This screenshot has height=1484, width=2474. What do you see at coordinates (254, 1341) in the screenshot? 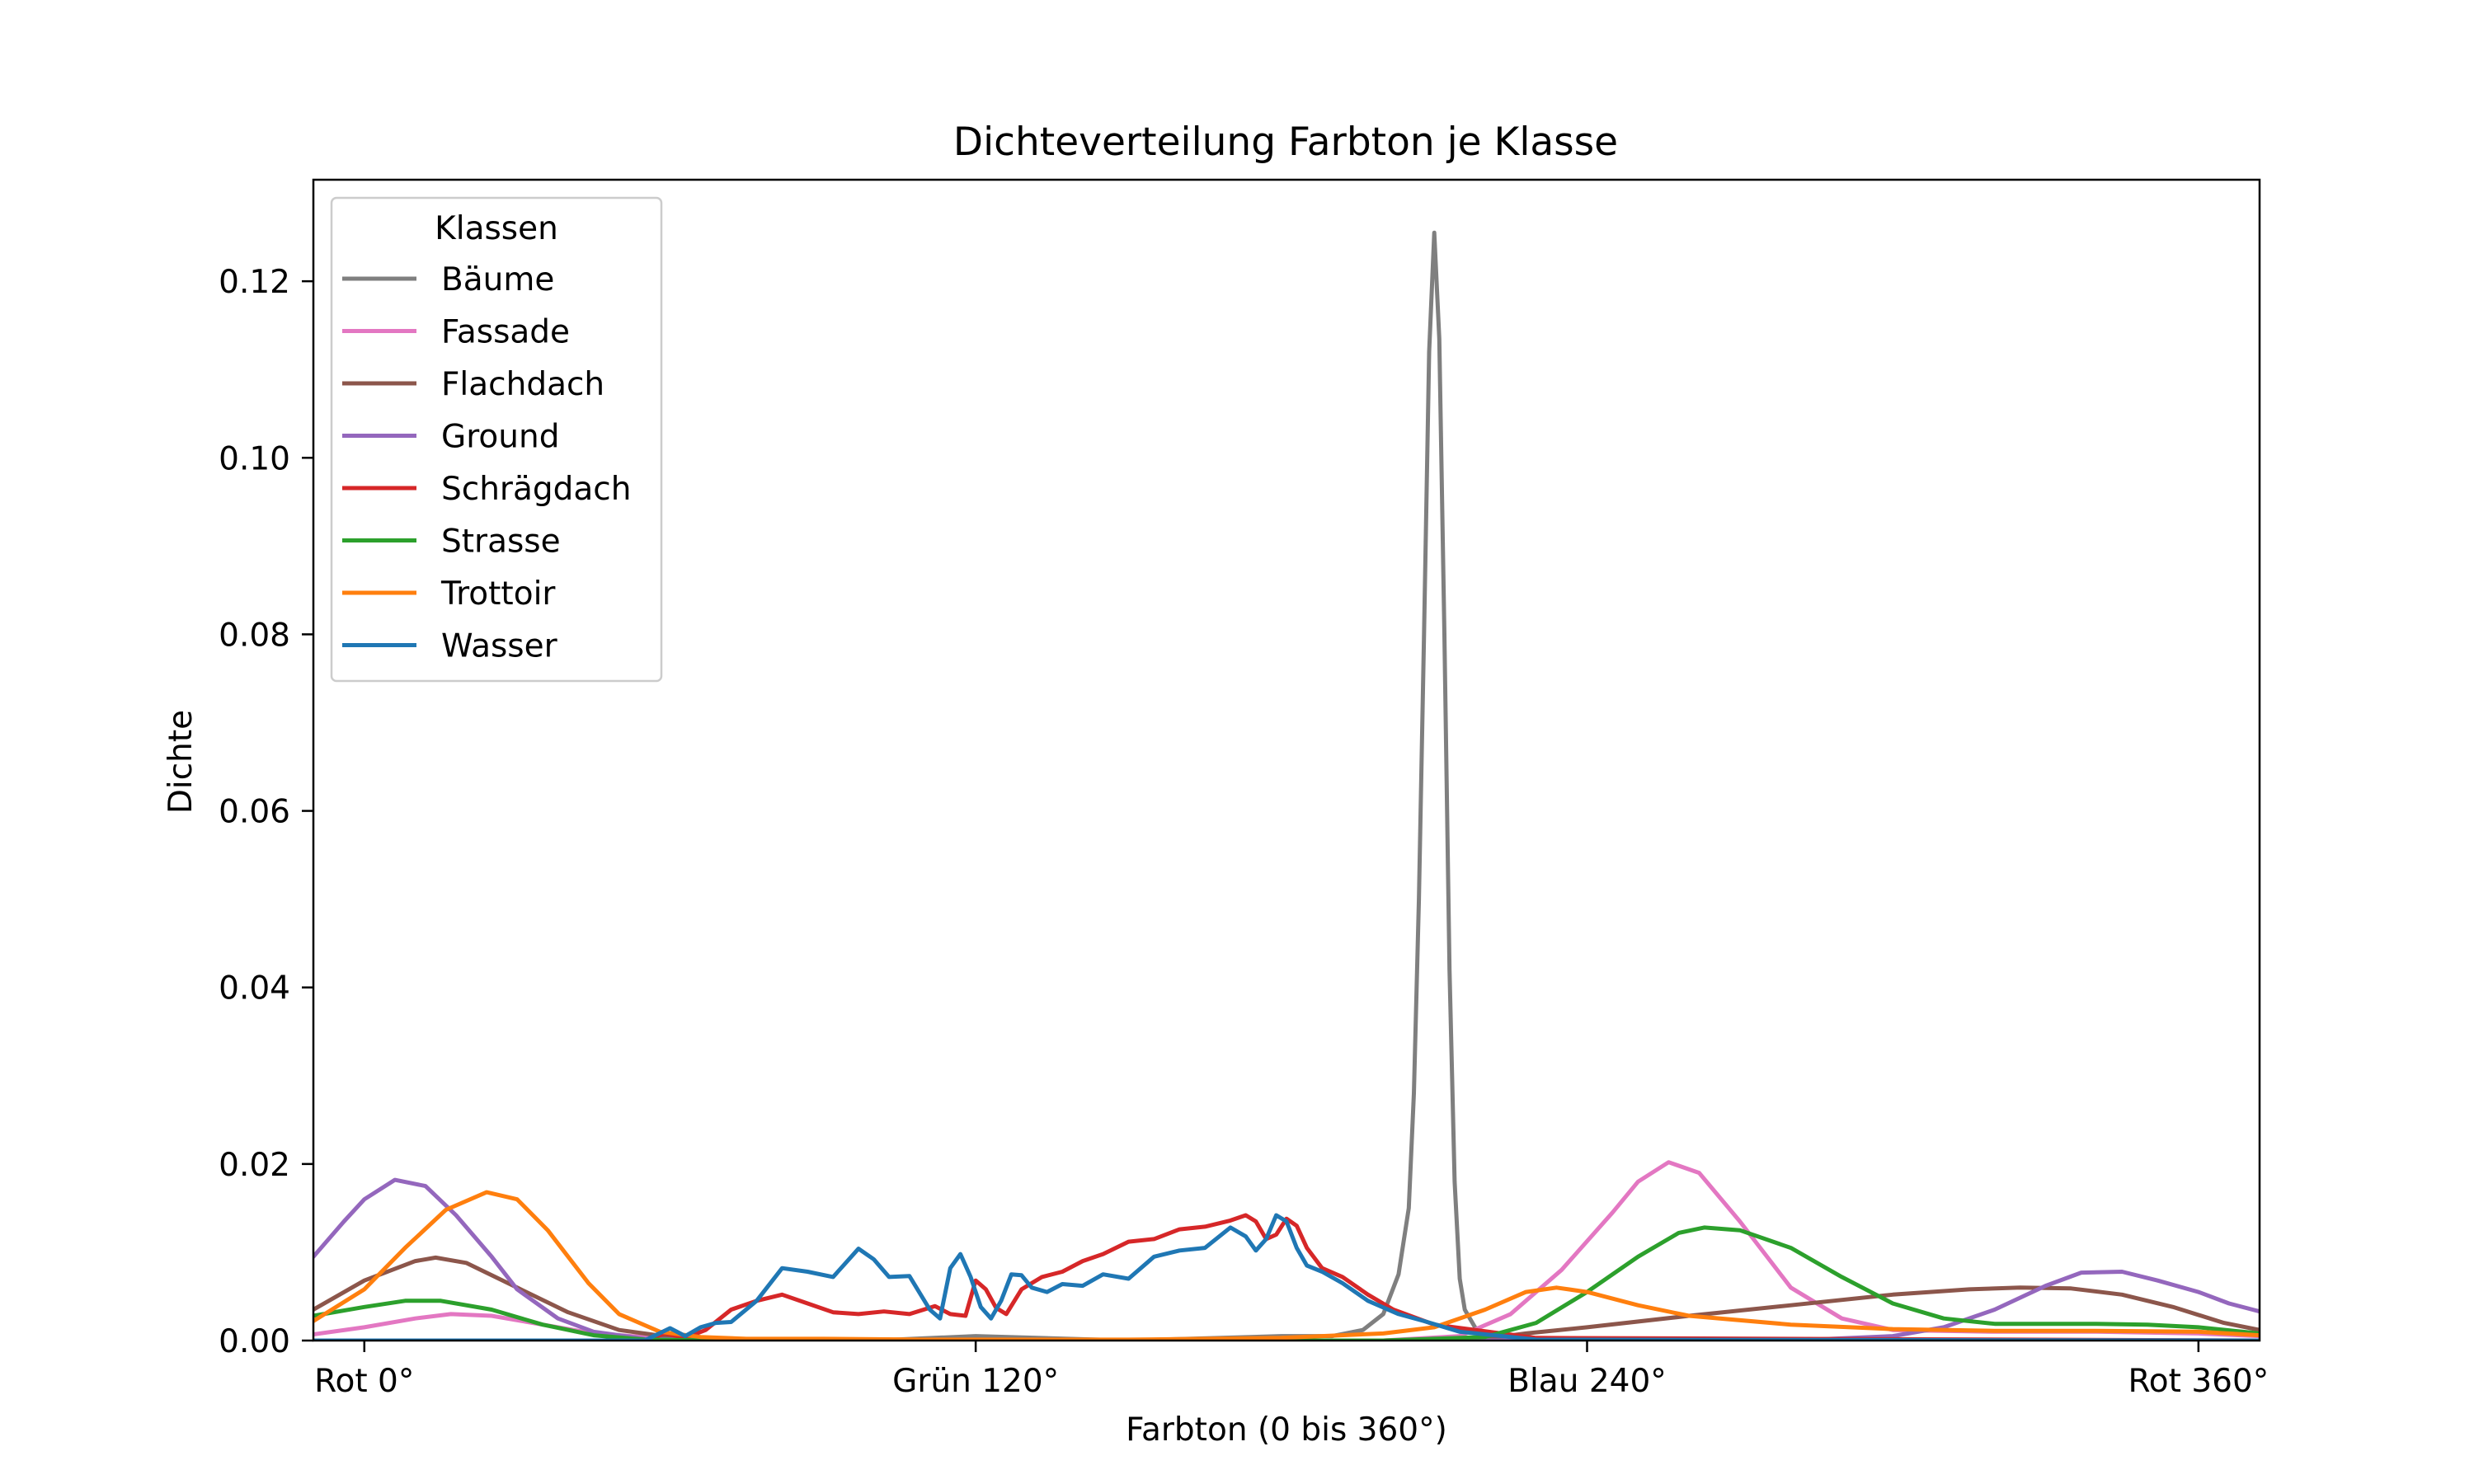
I see `y-tick-label: 0.00` at bounding box center [254, 1341].